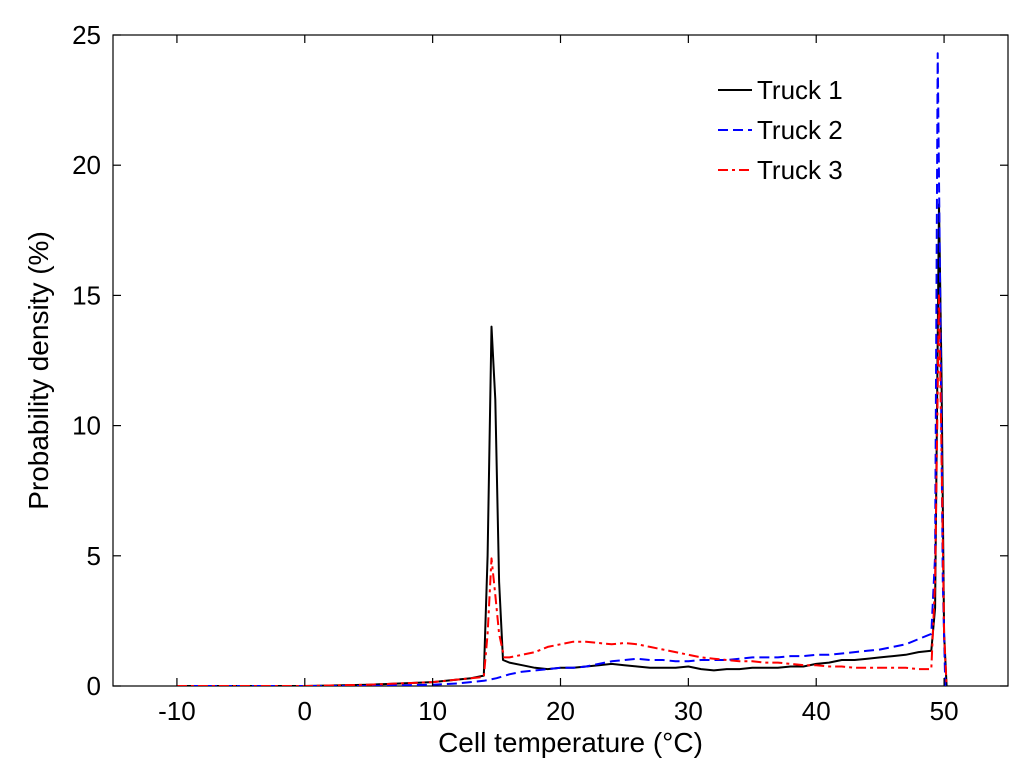  What do you see at coordinates (177, 711) in the screenshot?
I see `x-tick-label: -10` at bounding box center [177, 711].